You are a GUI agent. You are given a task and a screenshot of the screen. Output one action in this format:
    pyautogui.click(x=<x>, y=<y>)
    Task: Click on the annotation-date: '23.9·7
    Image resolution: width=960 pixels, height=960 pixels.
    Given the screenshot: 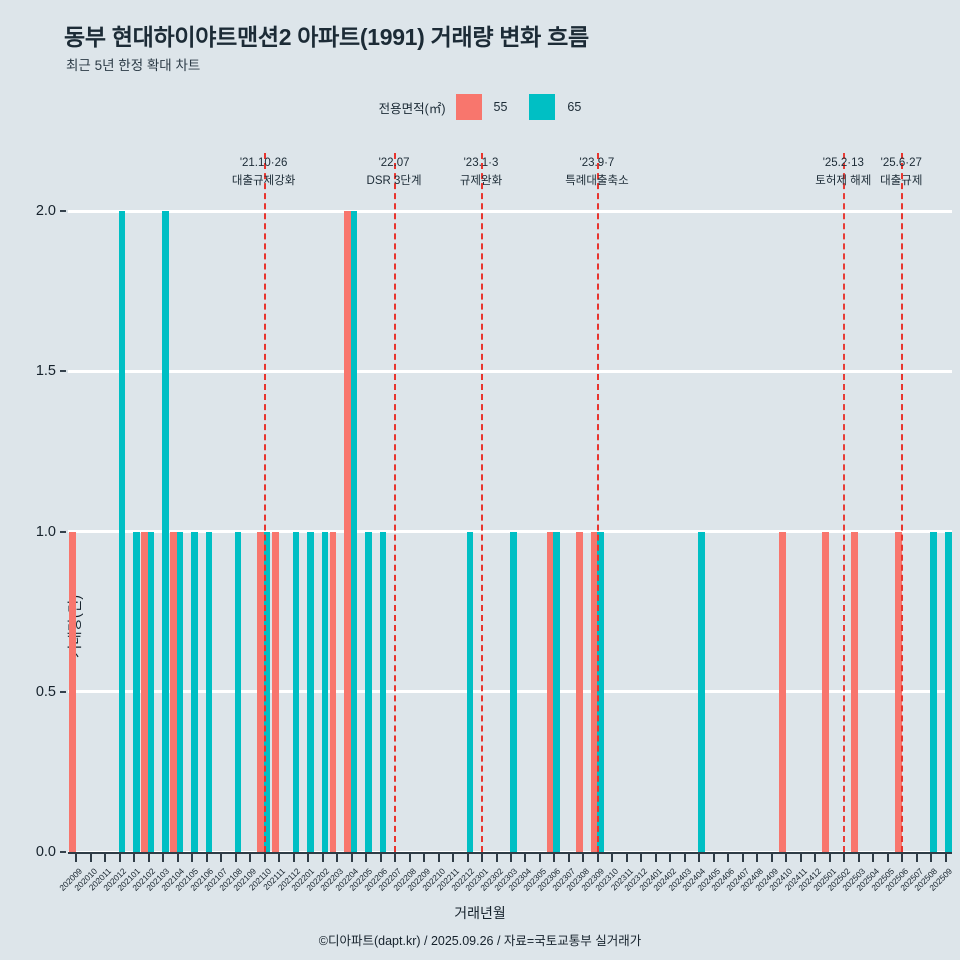 What is the action you would take?
    pyautogui.click(x=597, y=163)
    